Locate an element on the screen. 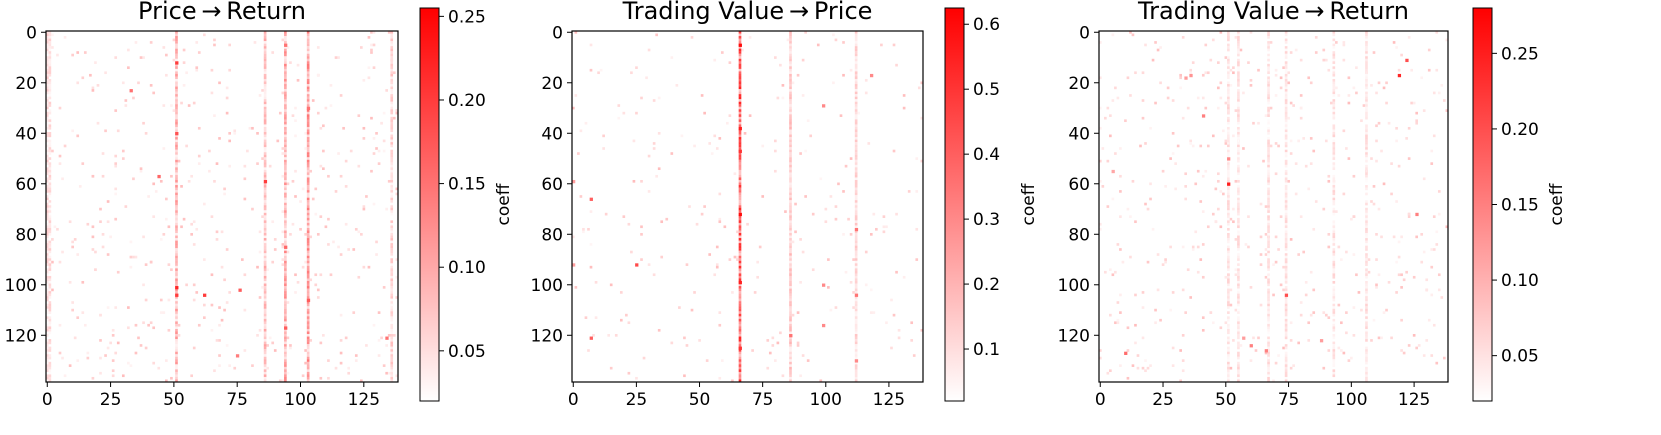 Image resolution: width=1661 pixels, height=435 pixels. y-tick-label: 20 is located at coordinates (26, 84).